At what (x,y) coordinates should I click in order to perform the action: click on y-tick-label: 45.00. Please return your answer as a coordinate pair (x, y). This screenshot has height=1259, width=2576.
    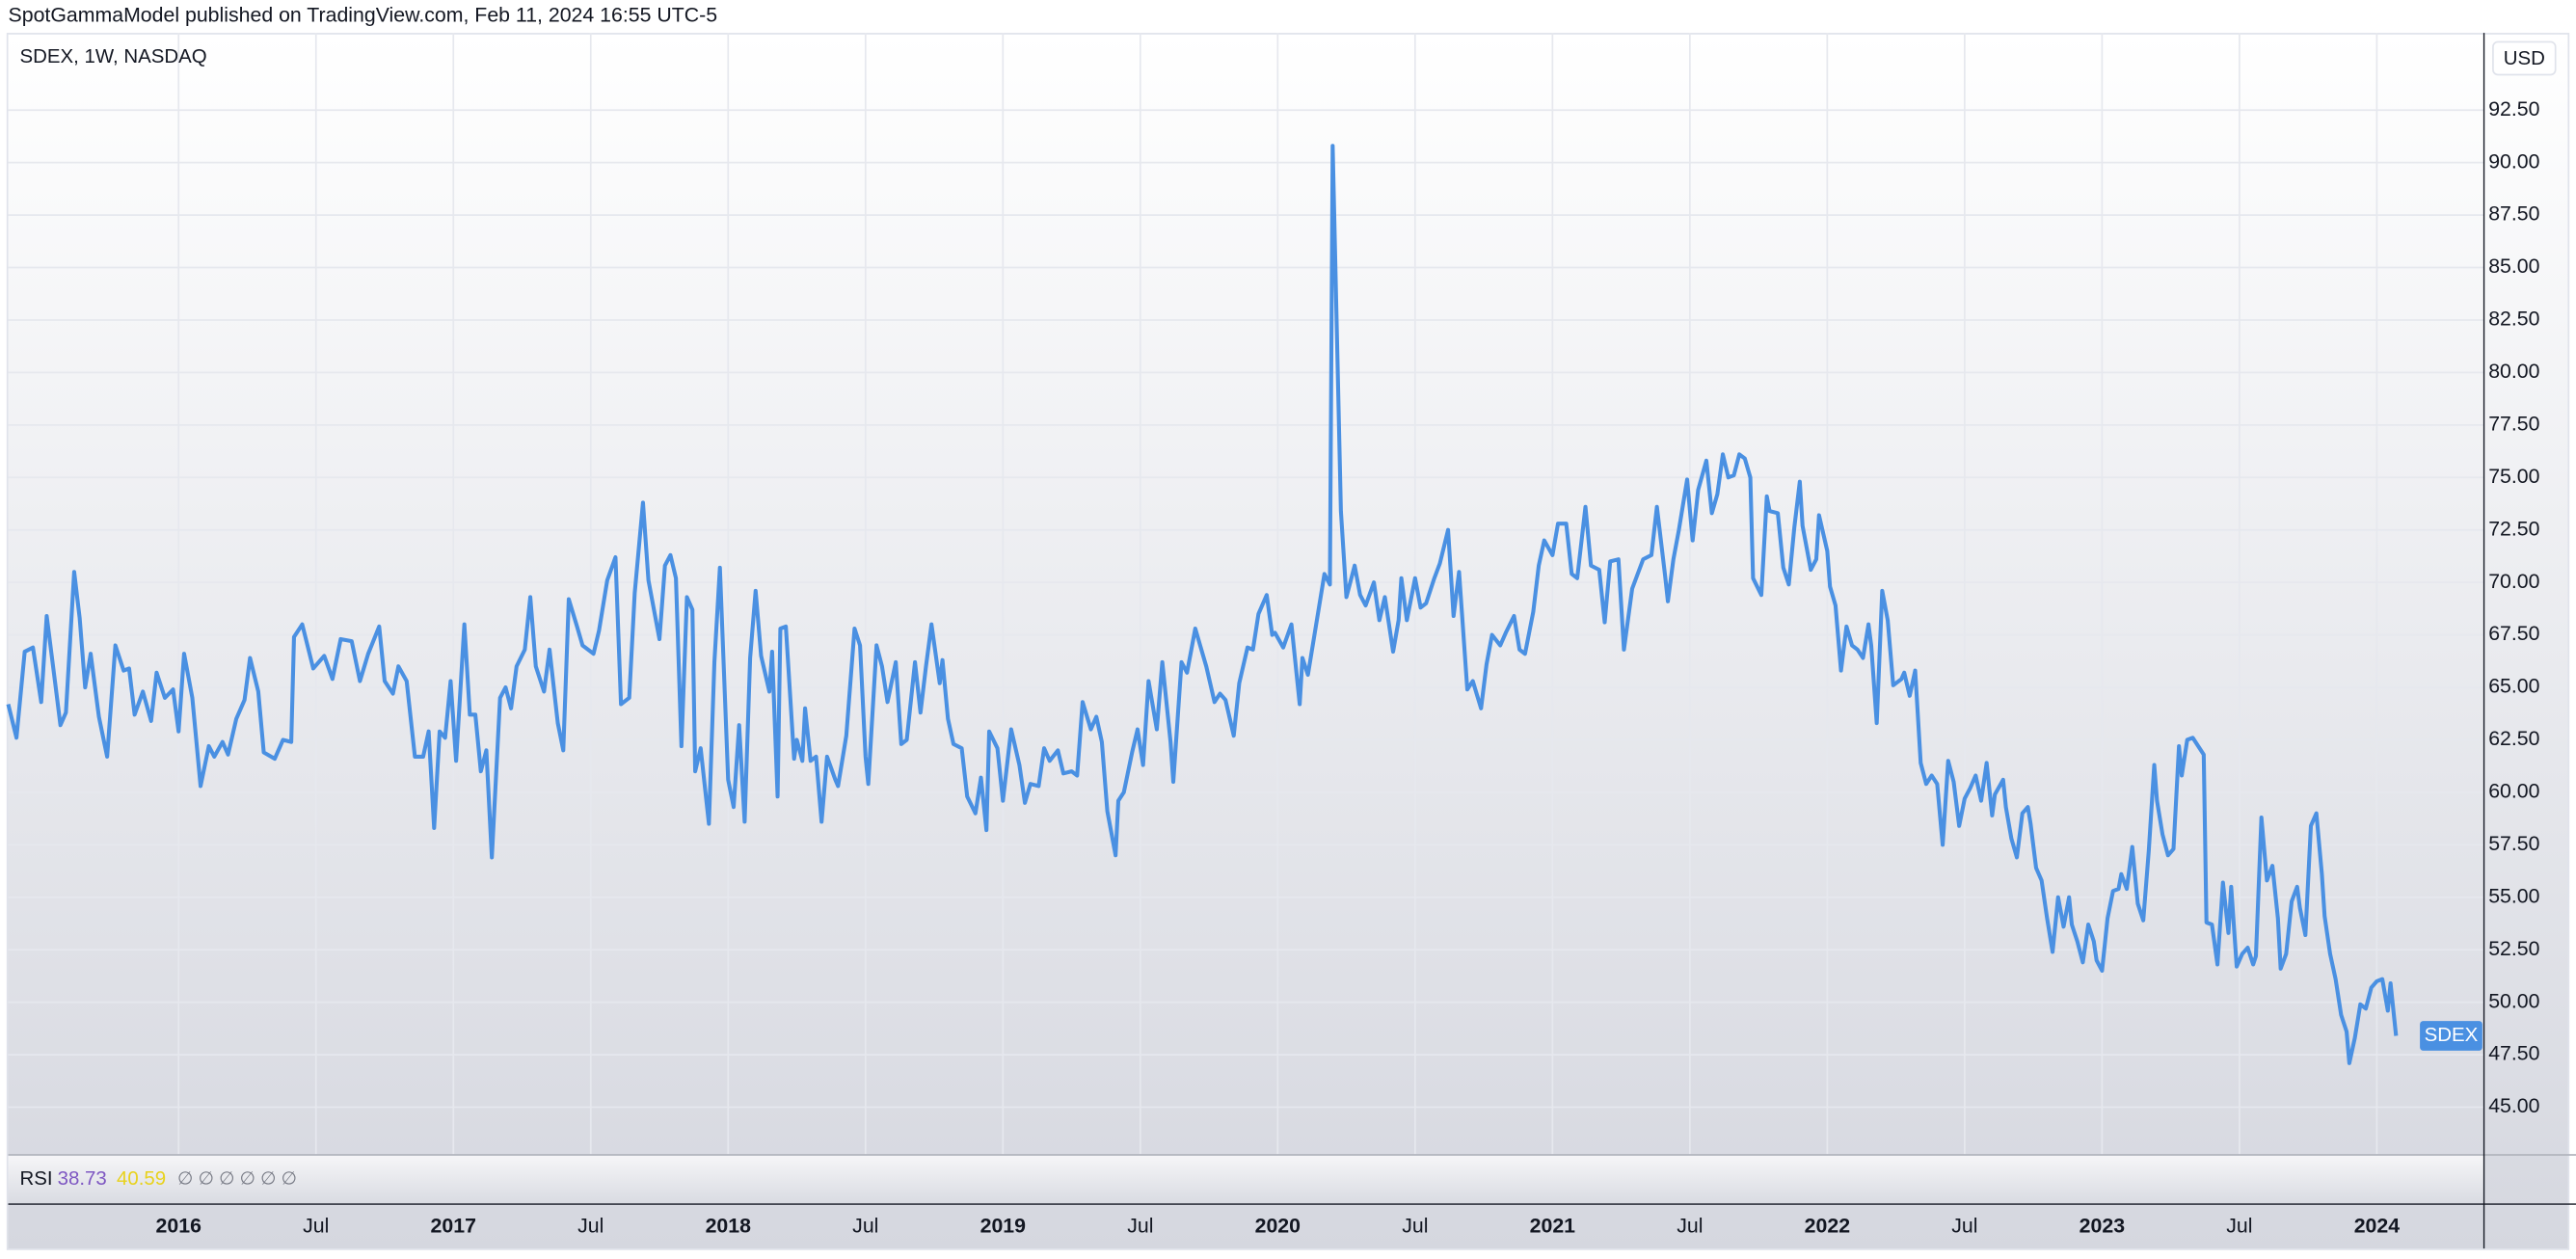
    Looking at the image, I should click on (2514, 1105).